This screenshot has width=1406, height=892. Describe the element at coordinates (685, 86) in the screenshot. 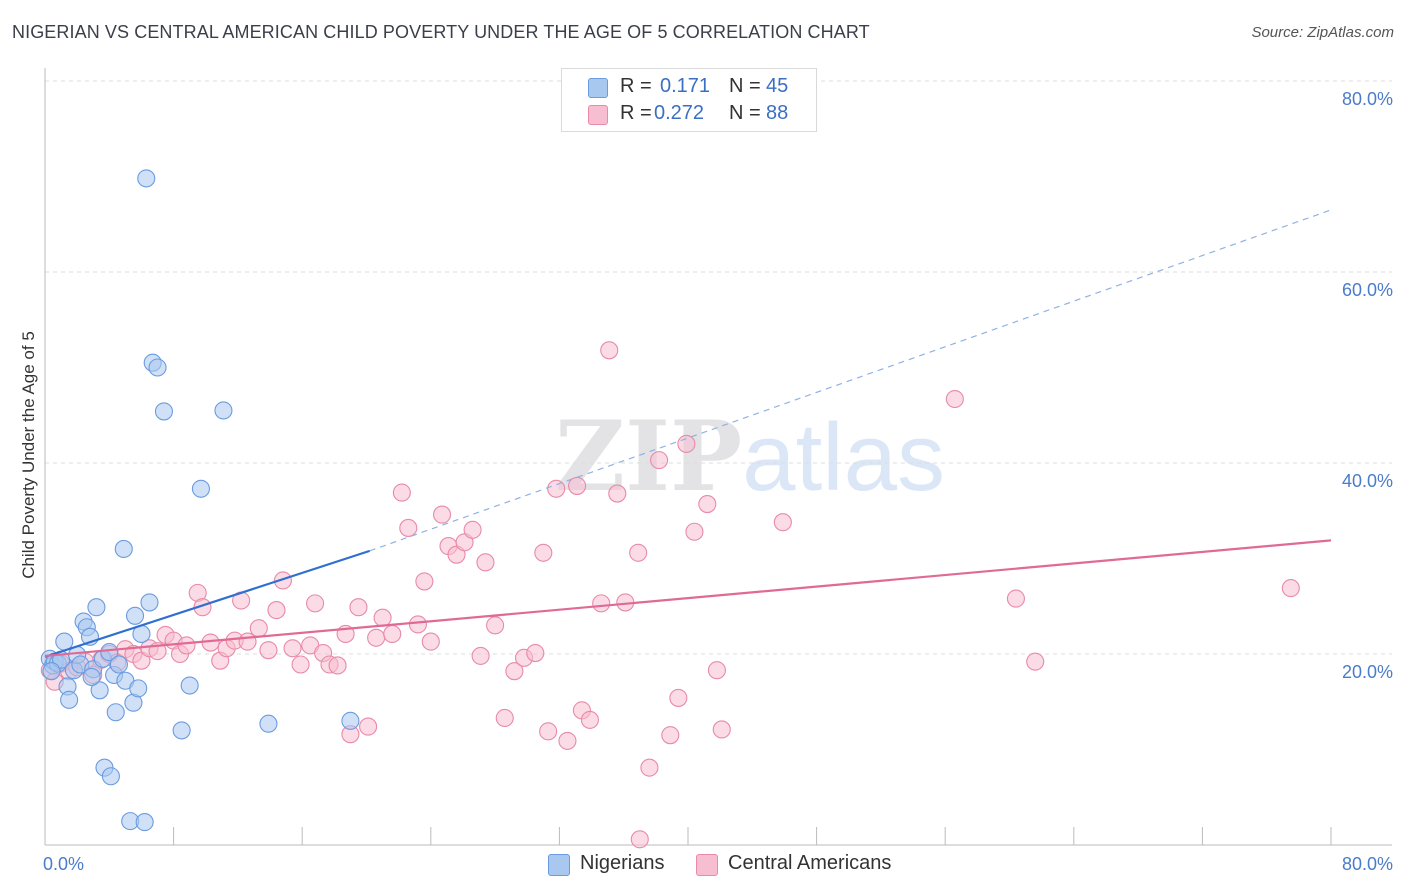

I see `legend-r-value: 0.171` at that location.